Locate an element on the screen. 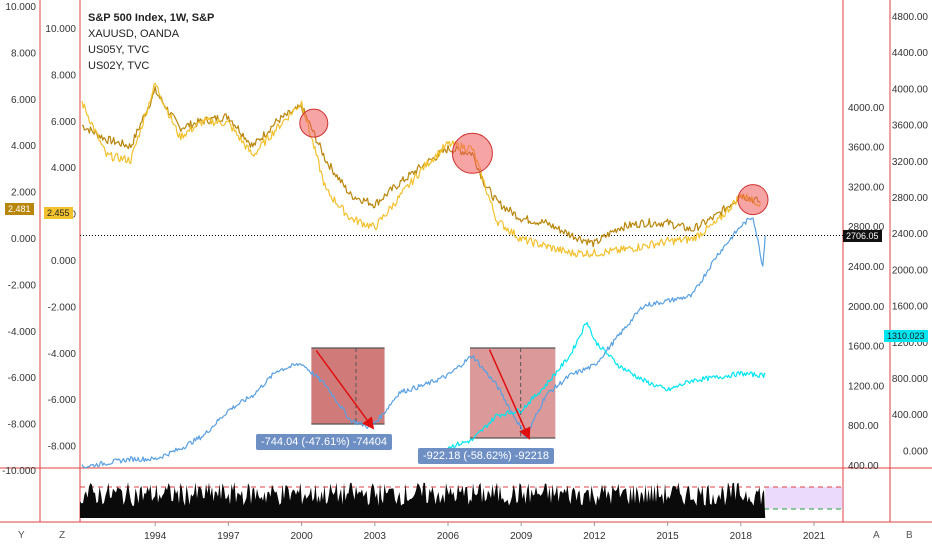 The width and height of the screenshot is (932, 550). left-inner-tick-0: 10.000 is located at coordinates (60, 29).